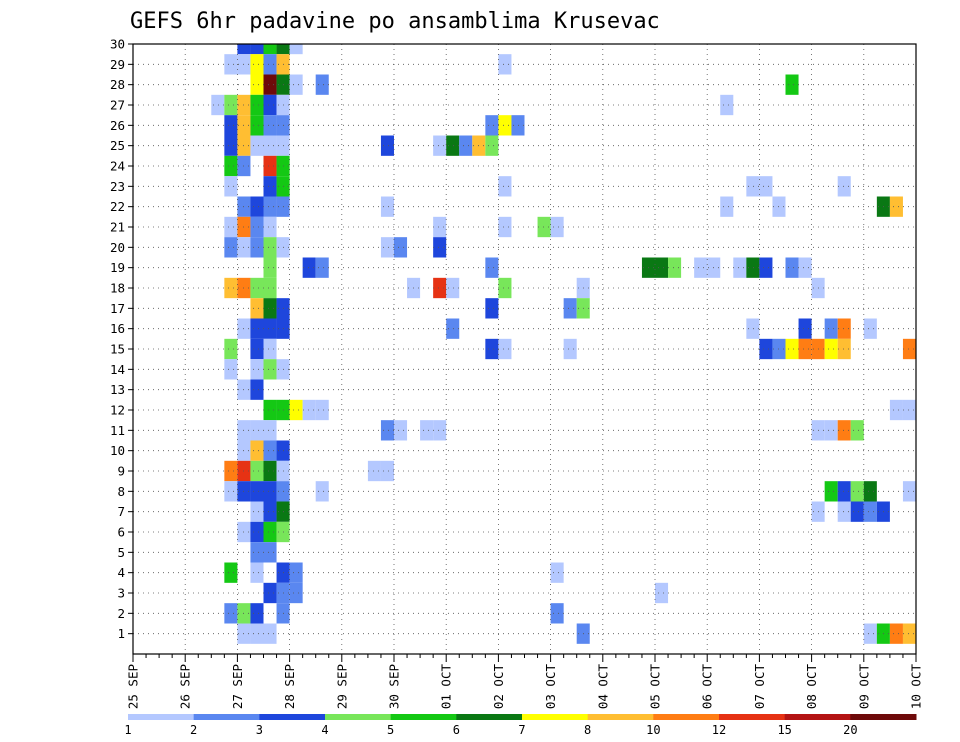 Image resolution: width=960 pixels, height=742 pixels. I want to click on y-tick-label: 24, so click(117, 166).